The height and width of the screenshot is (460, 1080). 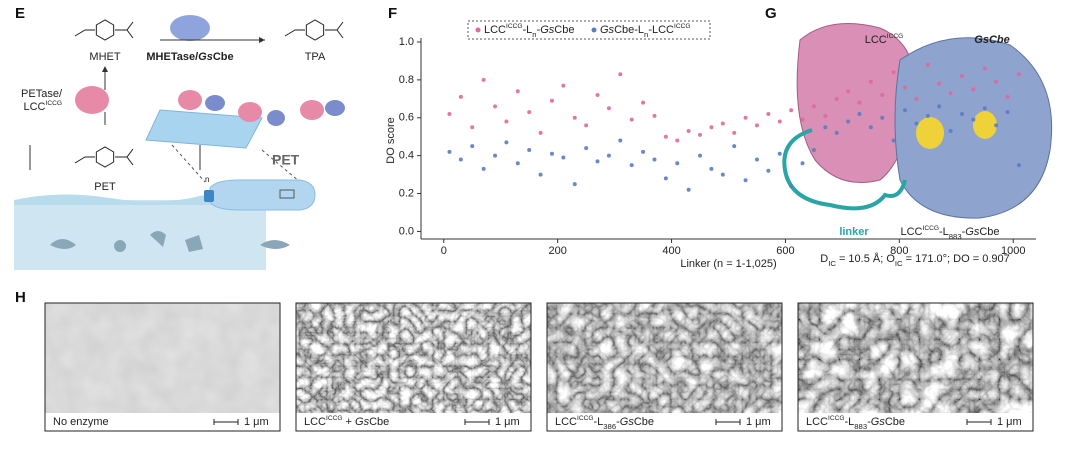 I want to click on molecule-bond, so click(x=104, y=157).